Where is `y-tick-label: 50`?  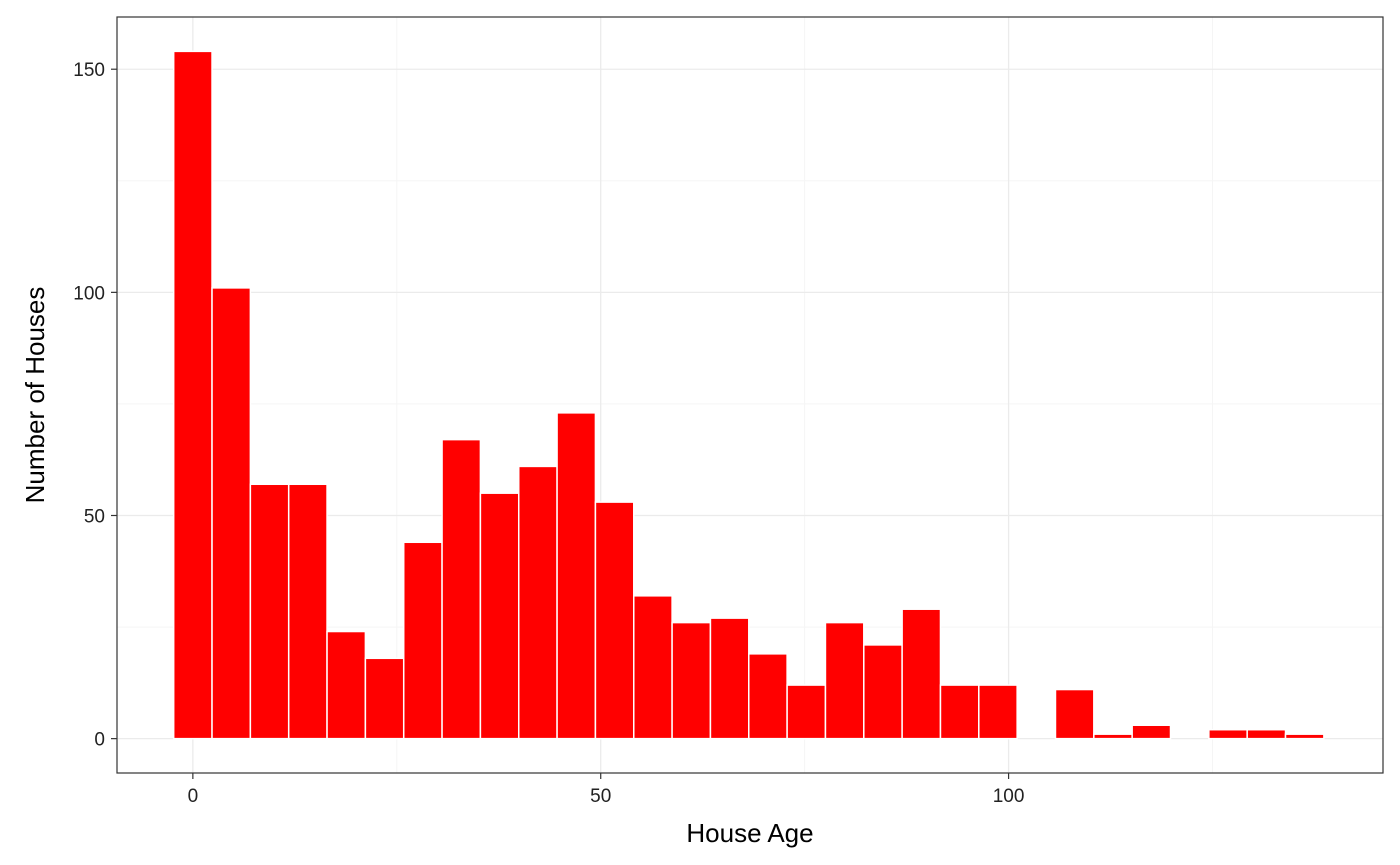
y-tick-label: 50 is located at coordinates (94, 516).